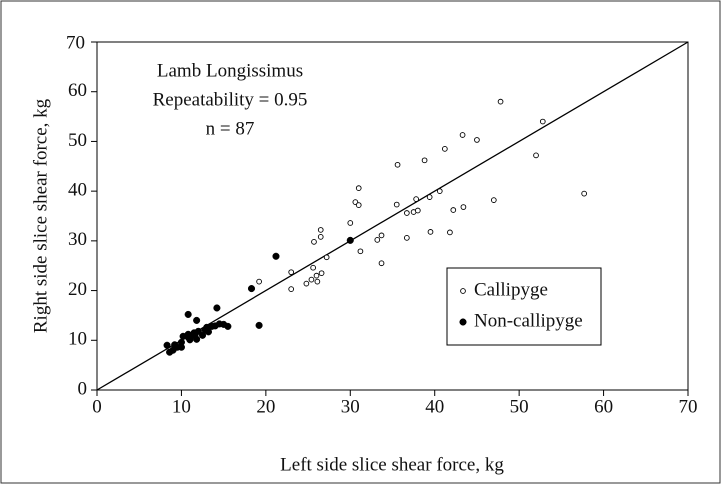 The height and width of the screenshot is (484, 721). What do you see at coordinates (97, 406) in the screenshot?
I see `x-tick-label: 0` at bounding box center [97, 406].